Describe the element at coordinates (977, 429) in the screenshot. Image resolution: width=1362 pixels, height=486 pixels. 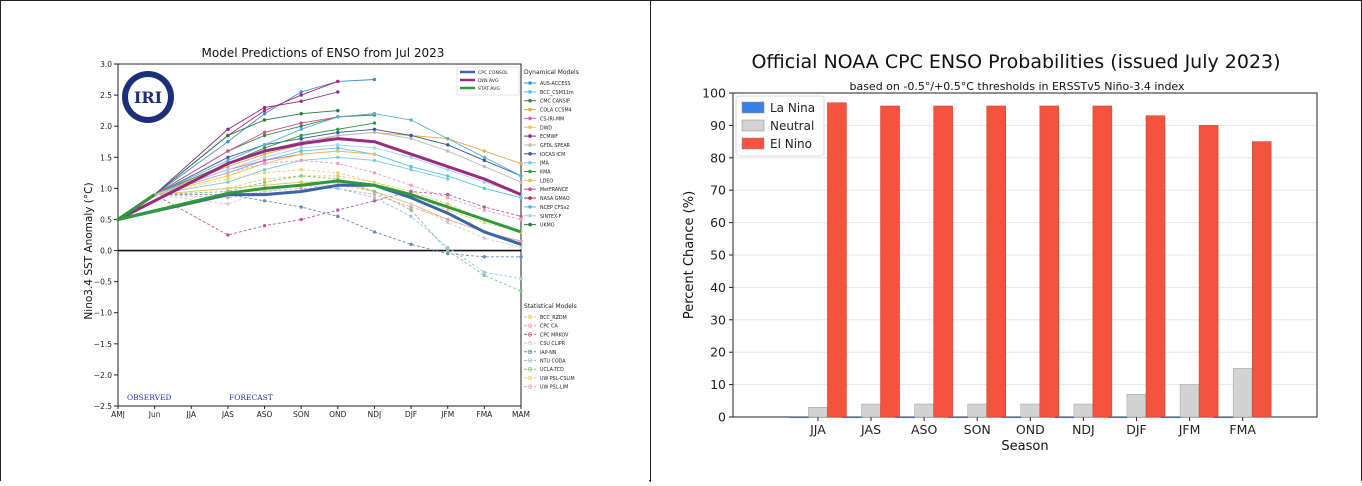
I see `prob-x-tick-label: SON` at that location.